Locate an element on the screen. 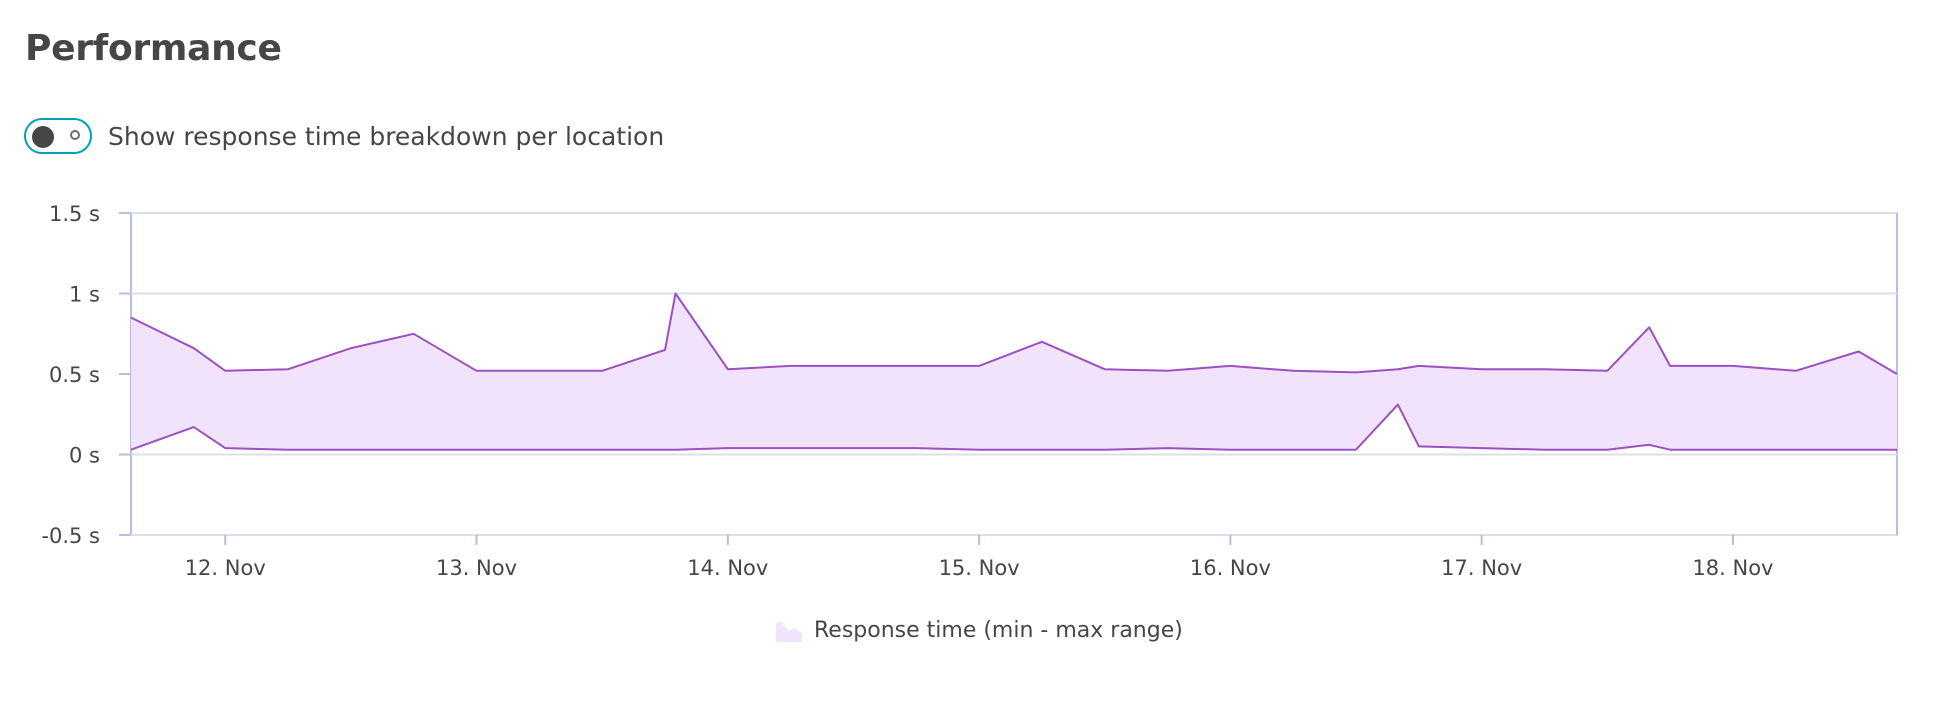 This screenshot has width=1940, height=706. toggle-knob is located at coordinates (43, 137).